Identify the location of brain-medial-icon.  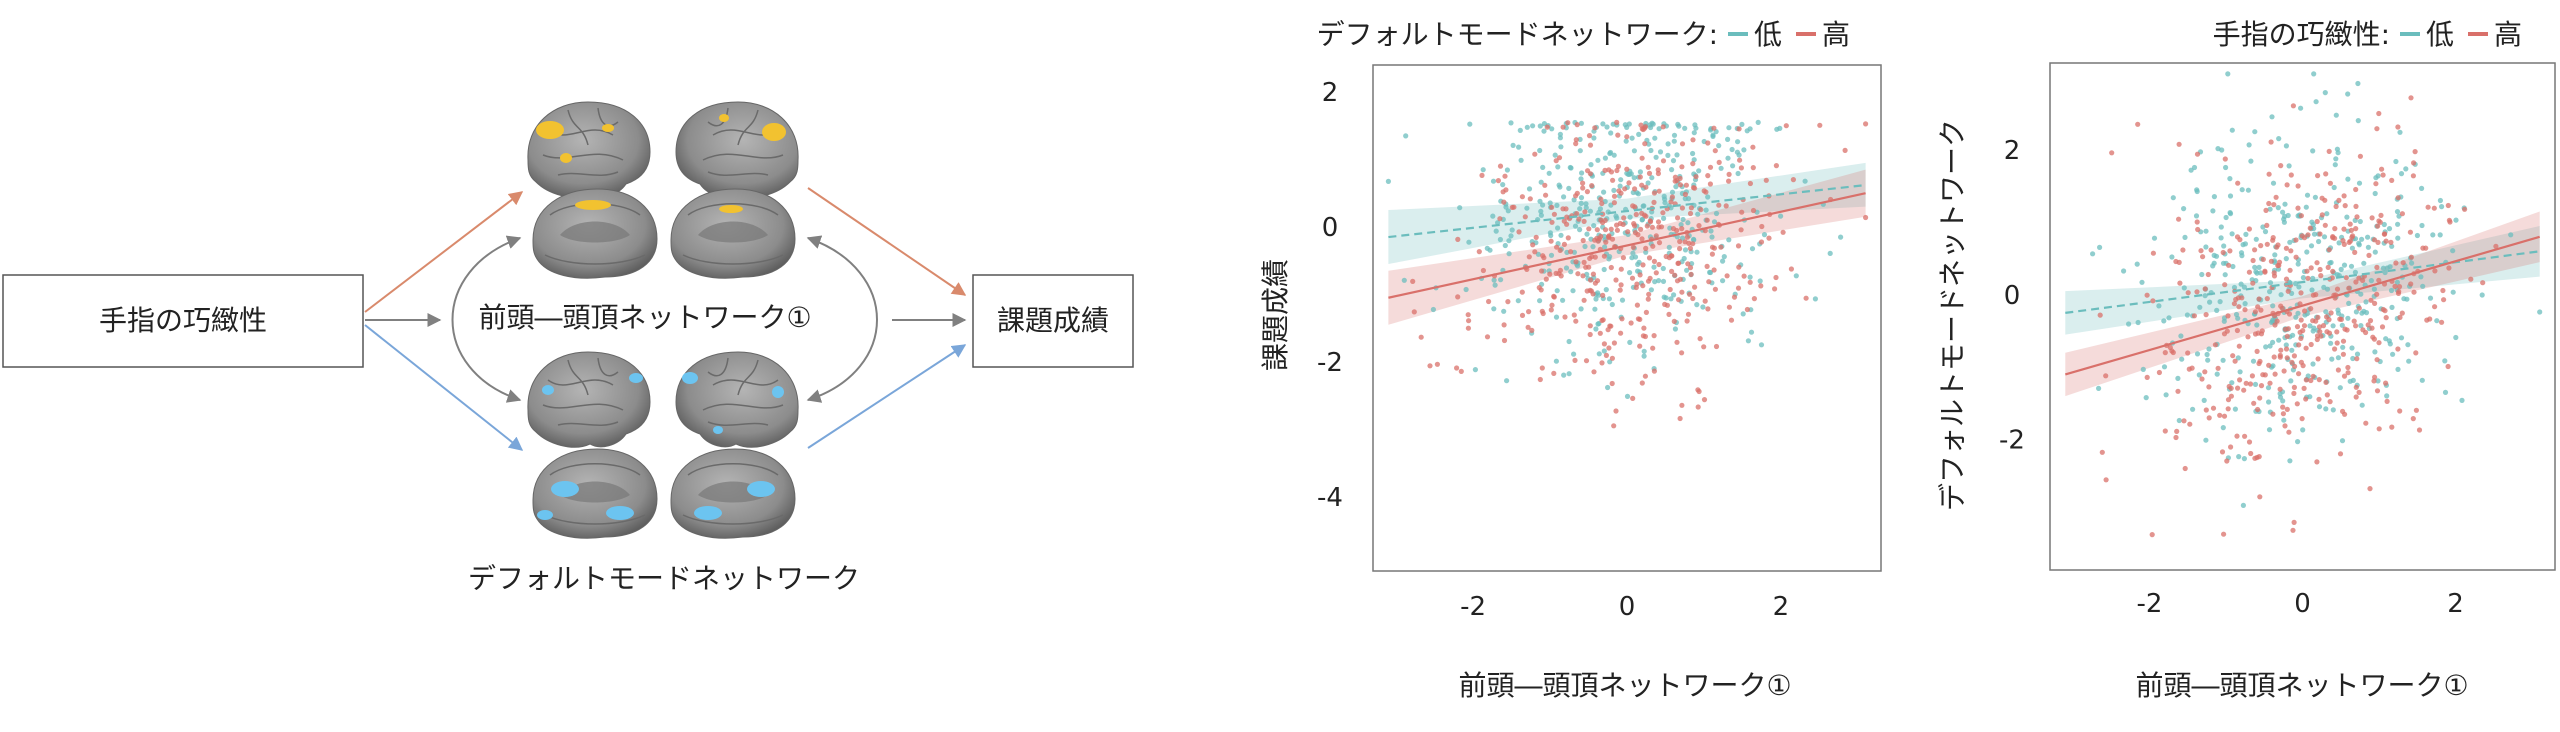
(595, 493).